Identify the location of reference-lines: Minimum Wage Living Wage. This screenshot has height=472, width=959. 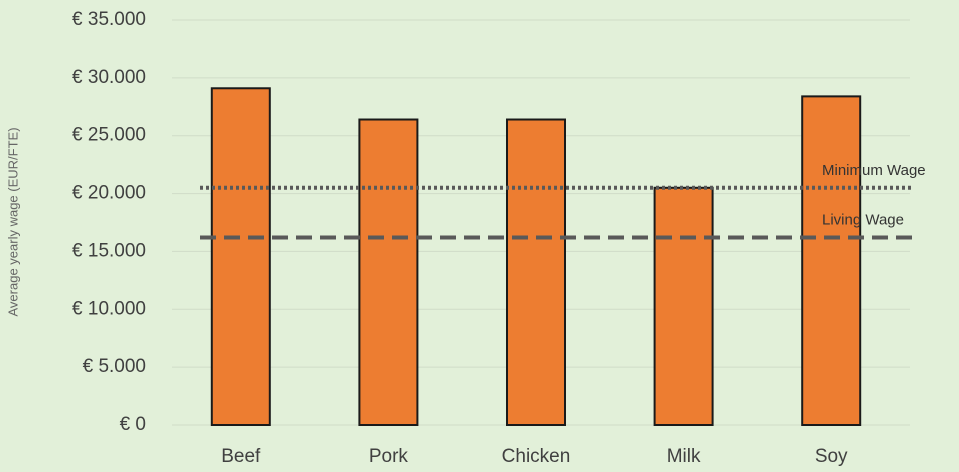
(563, 201).